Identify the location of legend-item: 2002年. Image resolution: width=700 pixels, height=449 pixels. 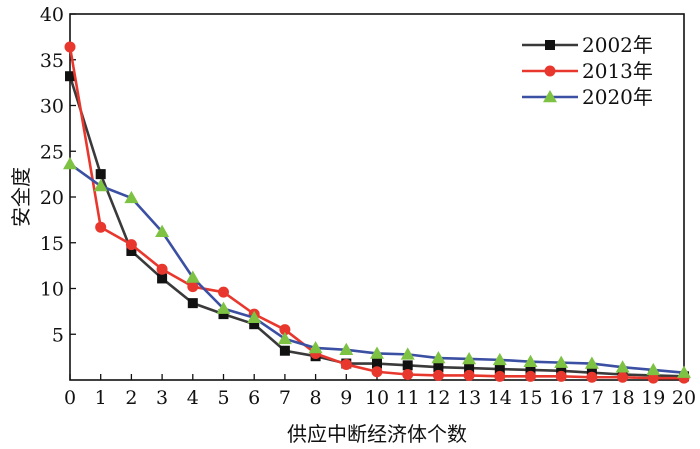
(587, 45).